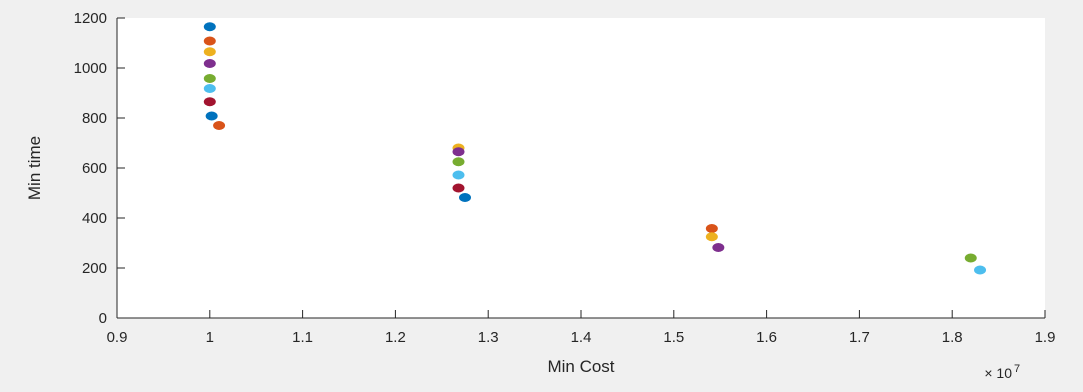 The image size is (1083, 392). What do you see at coordinates (1045, 337) in the screenshot?
I see `x-tick-label: 1.9` at bounding box center [1045, 337].